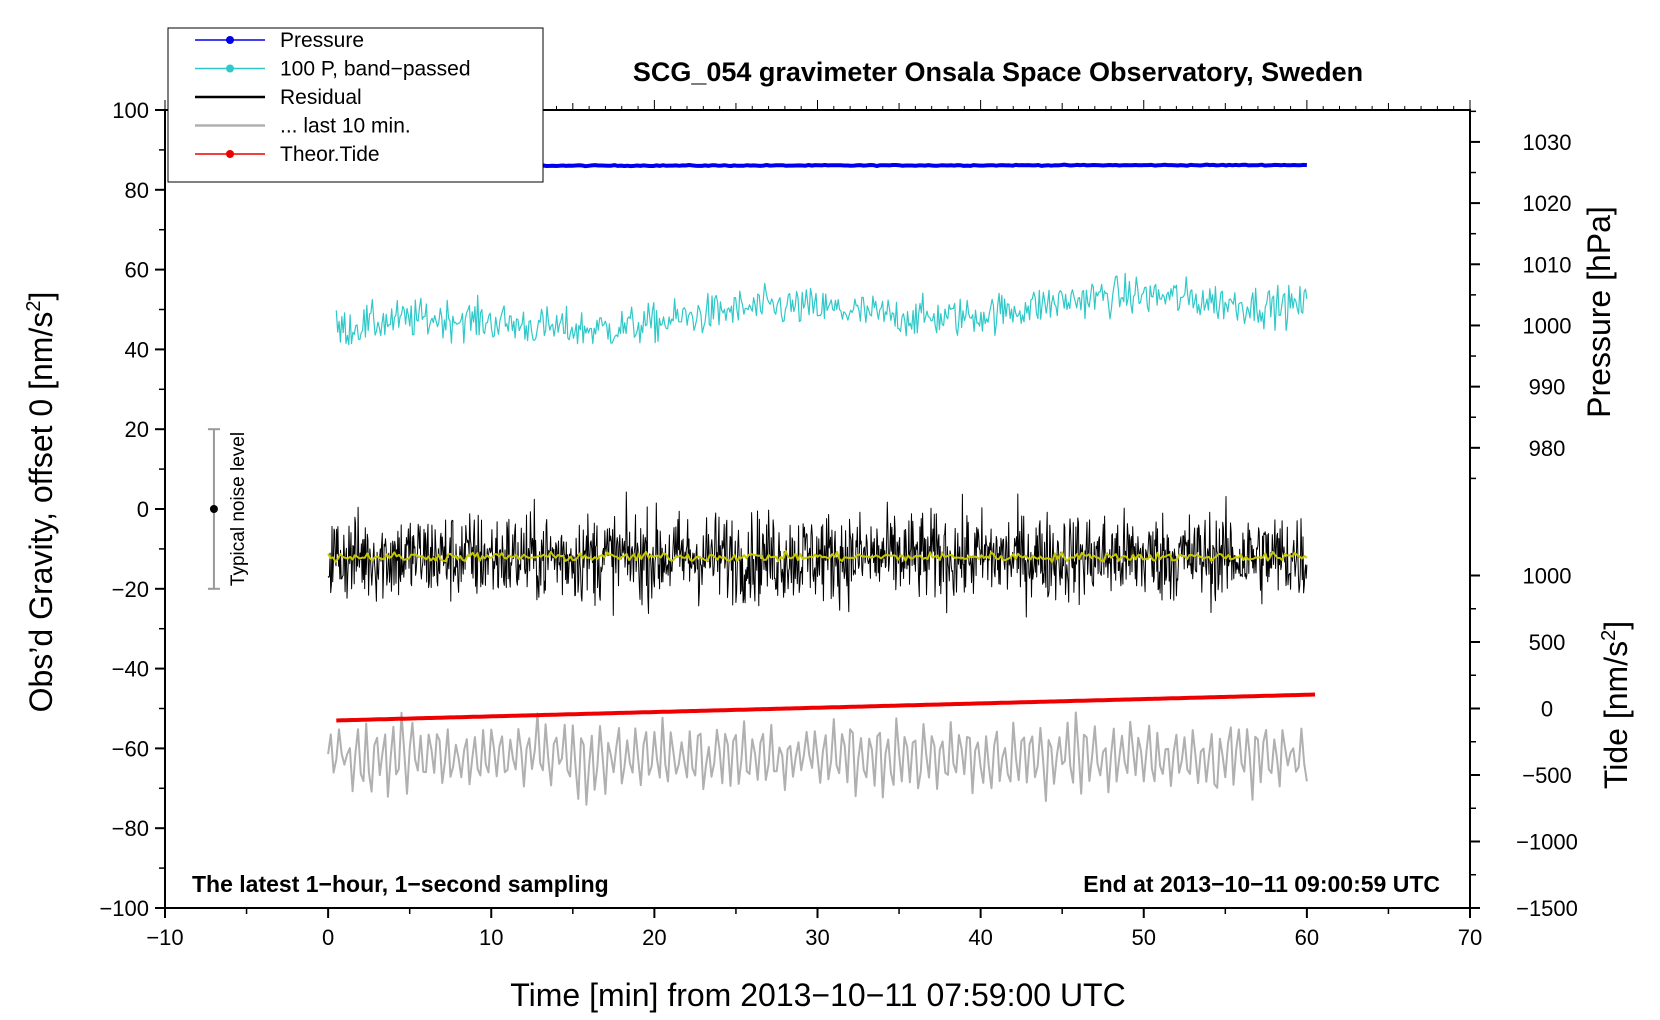  Describe the element at coordinates (137, 190) in the screenshot. I see `y-tick-label: 80` at that location.